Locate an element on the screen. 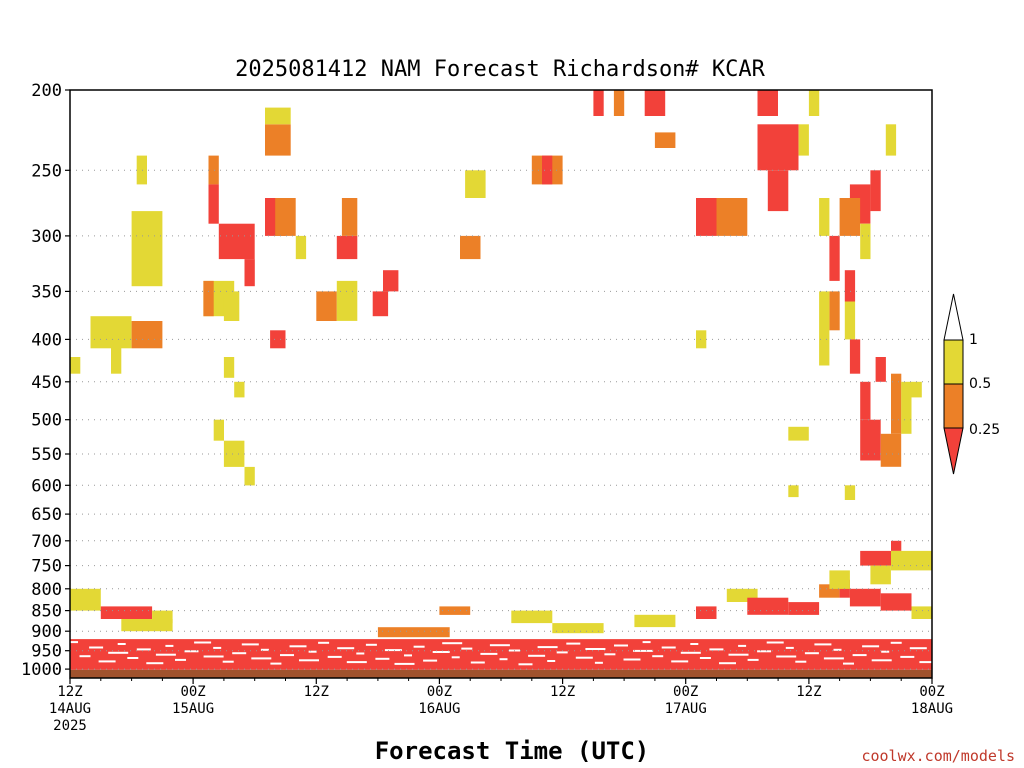  xtick-label-0-2: 2025 is located at coordinates (70, 726).